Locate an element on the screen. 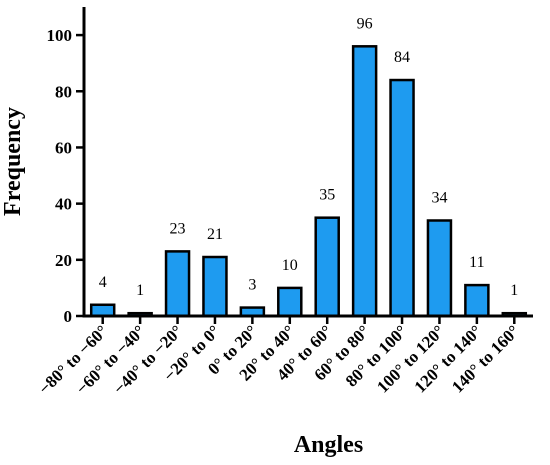 Image resolution: width=550 pixels, height=465 pixels. bar-value-label: 34 is located at coordinates (439, 197).